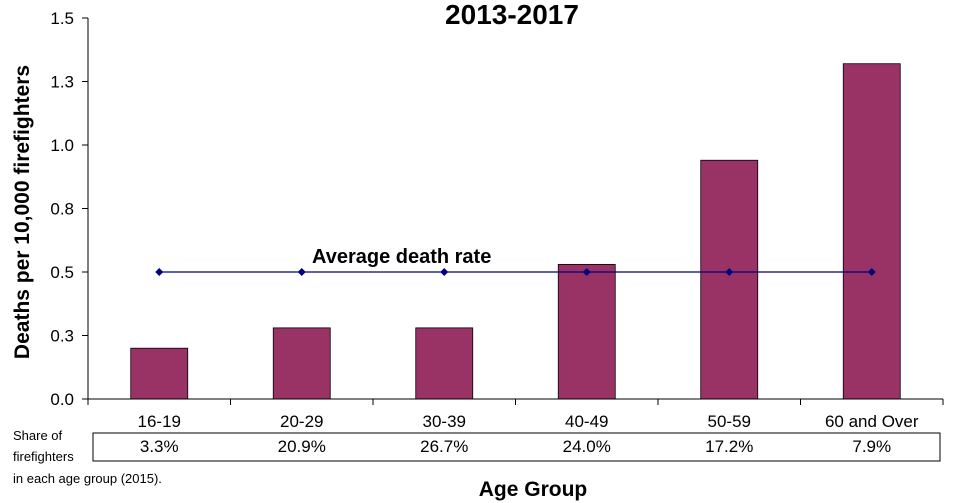  I want to click on share-value: 26.7%, so click(444, 446).